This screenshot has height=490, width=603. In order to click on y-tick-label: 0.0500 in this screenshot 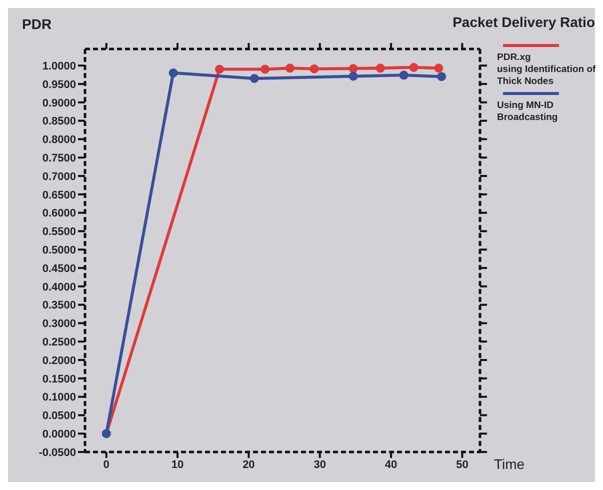, I will do `click(59, 416)`.